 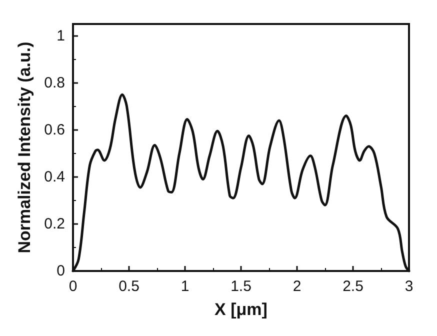 What do you see at coordinates (409, 286) in the screenshot?
I see `x-tick-label: 3` at bounding box center [409, 286].